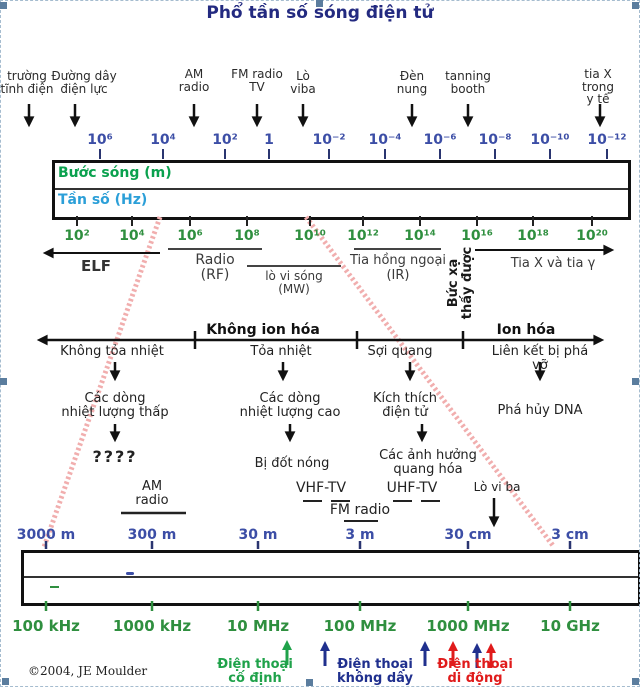 The height and width of the screenshot is (687, 640). Describe the element at coordinates (412, 82) in the screenshot. I see `annotation-heat-lamp: Đèn nung` at that location.